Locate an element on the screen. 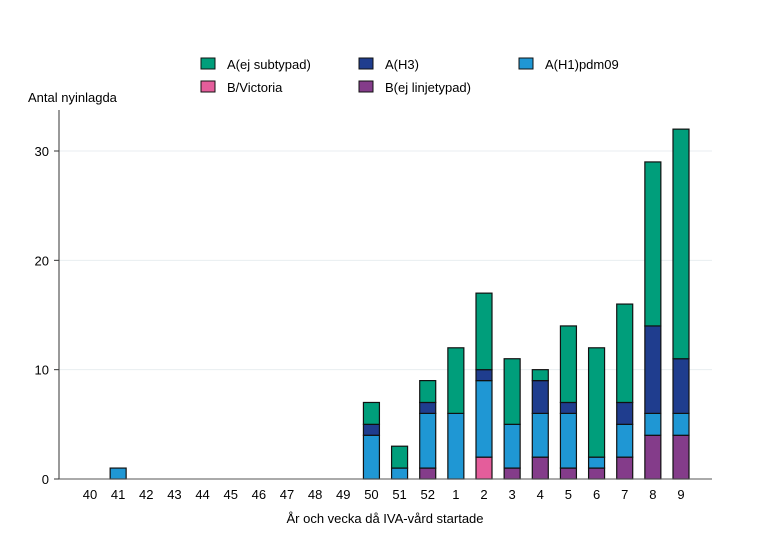 The image size is (760, 553). x-tick-label: 47 is located at coordinates (287, 494).